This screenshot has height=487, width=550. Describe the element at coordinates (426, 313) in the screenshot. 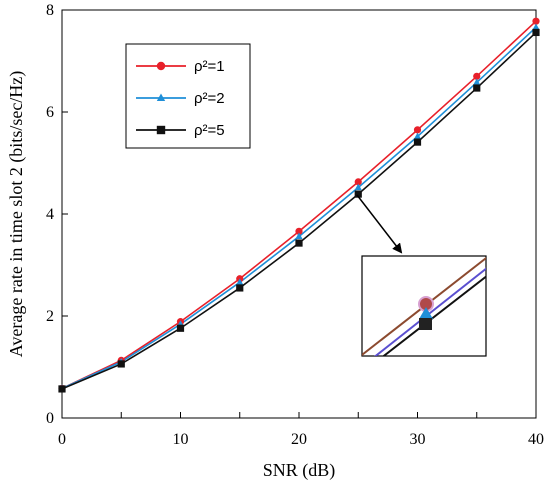

I see `inset-marker-rho2` at that location.